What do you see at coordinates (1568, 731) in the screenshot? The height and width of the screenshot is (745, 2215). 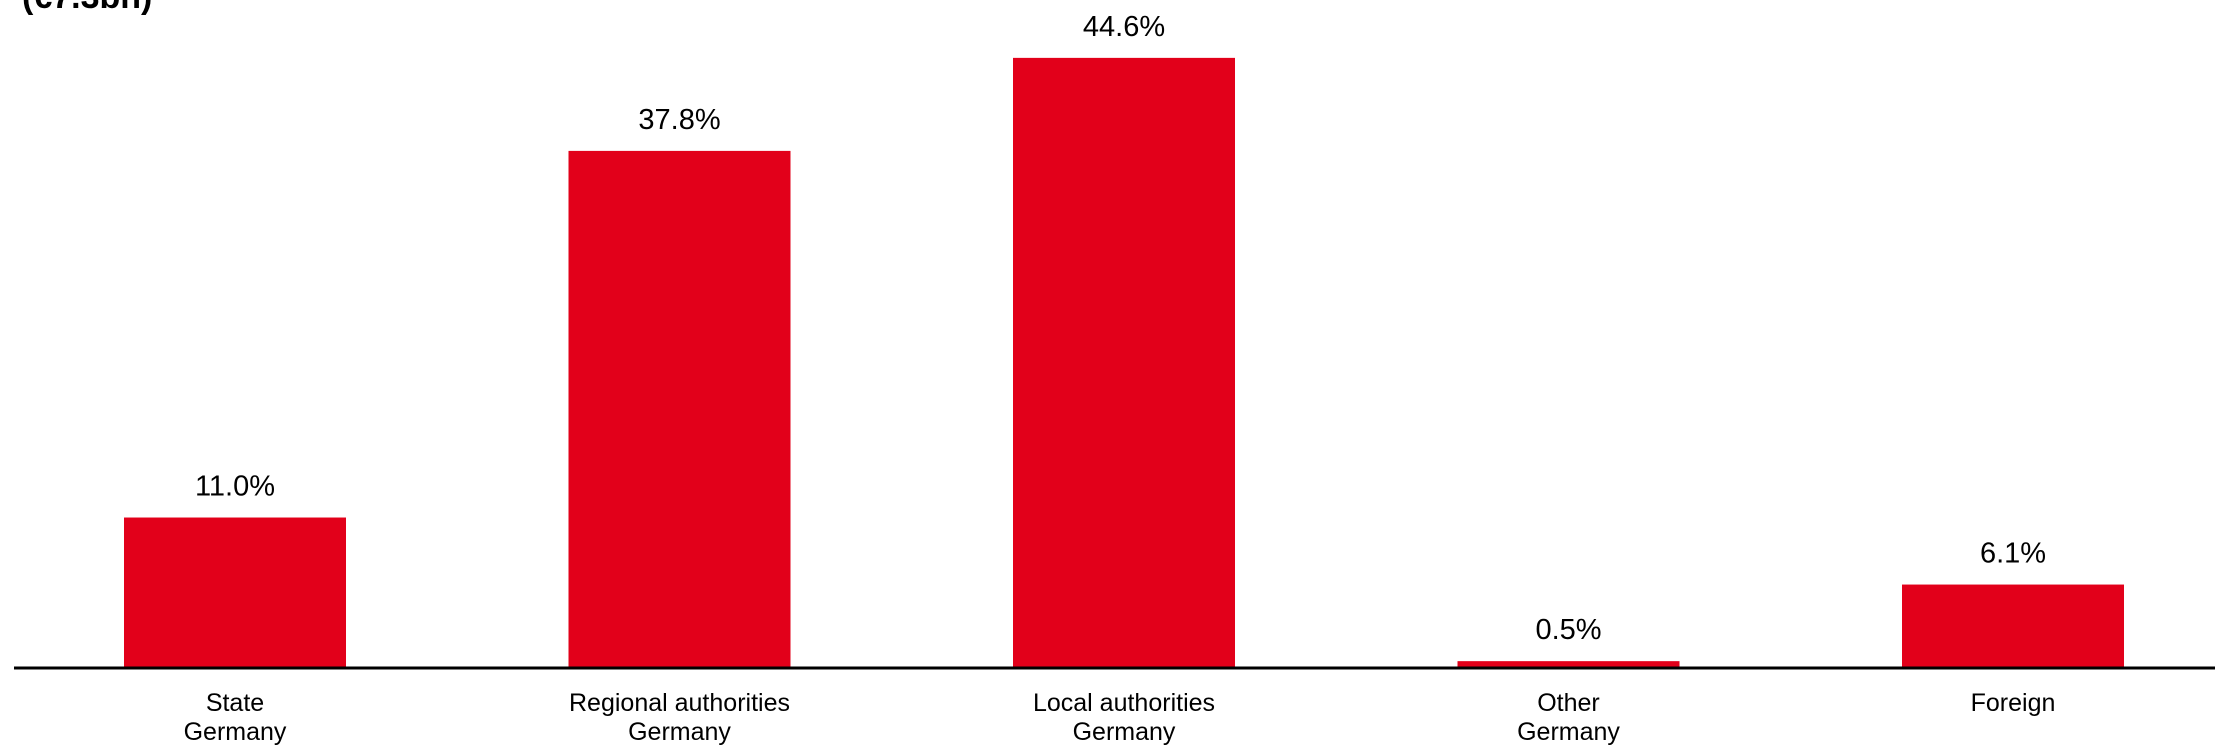 I see `category-label-3-1: Germany` at bounding box center [1568, 731].